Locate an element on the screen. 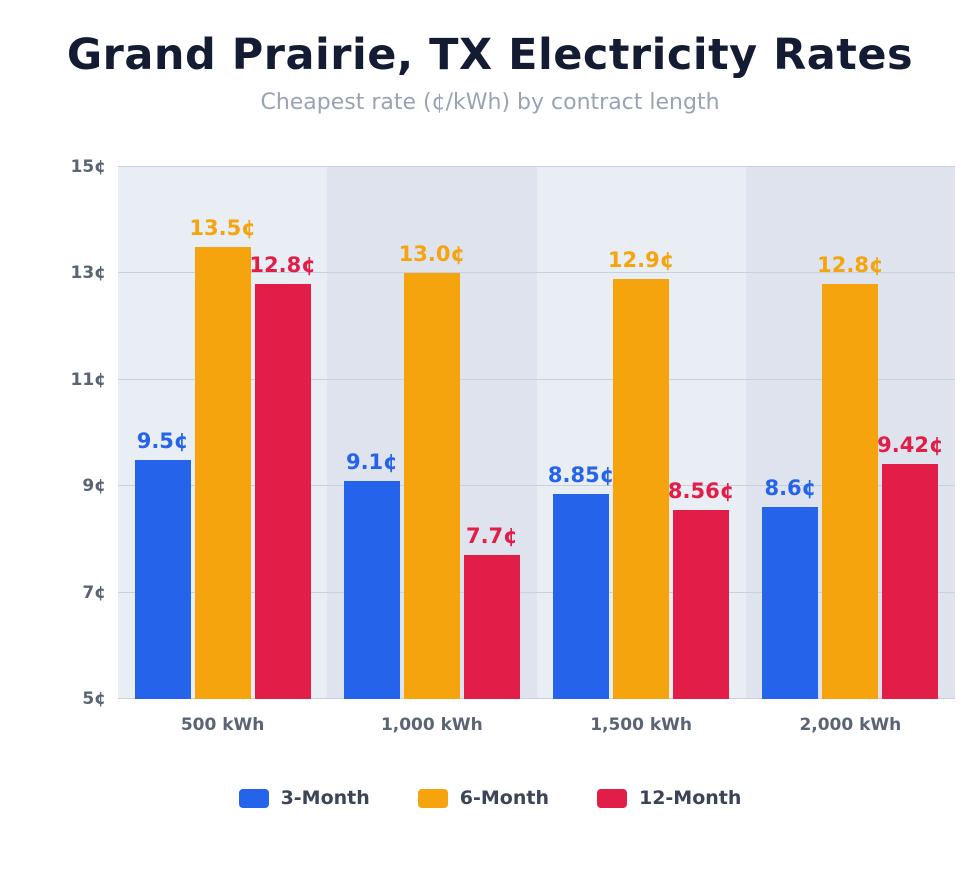 This screenshot has height=890, width=980. chart-legend: 3-Month 6-Month 12-Month is located at coordinates (490, 798).